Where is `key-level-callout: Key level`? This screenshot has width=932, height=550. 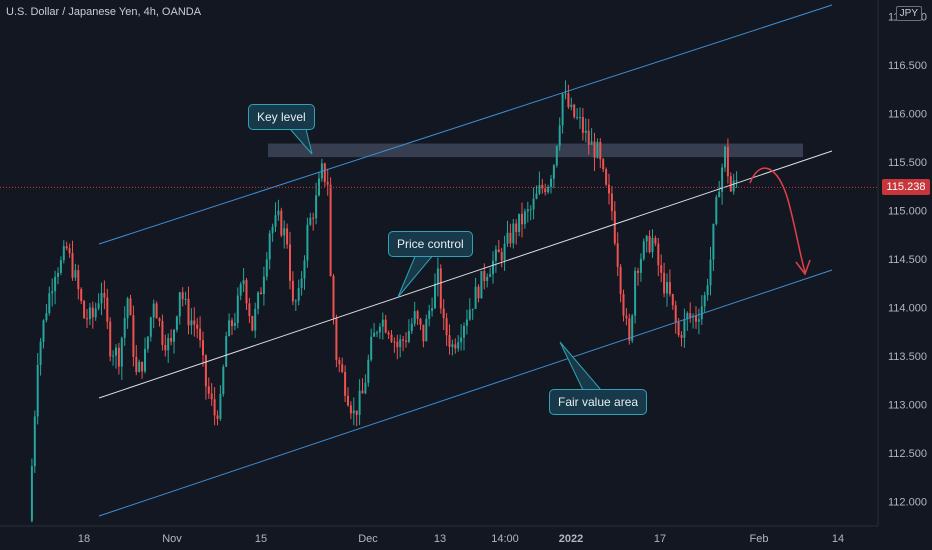
key-level-callout: Key level is located at coordinates (281, 117).